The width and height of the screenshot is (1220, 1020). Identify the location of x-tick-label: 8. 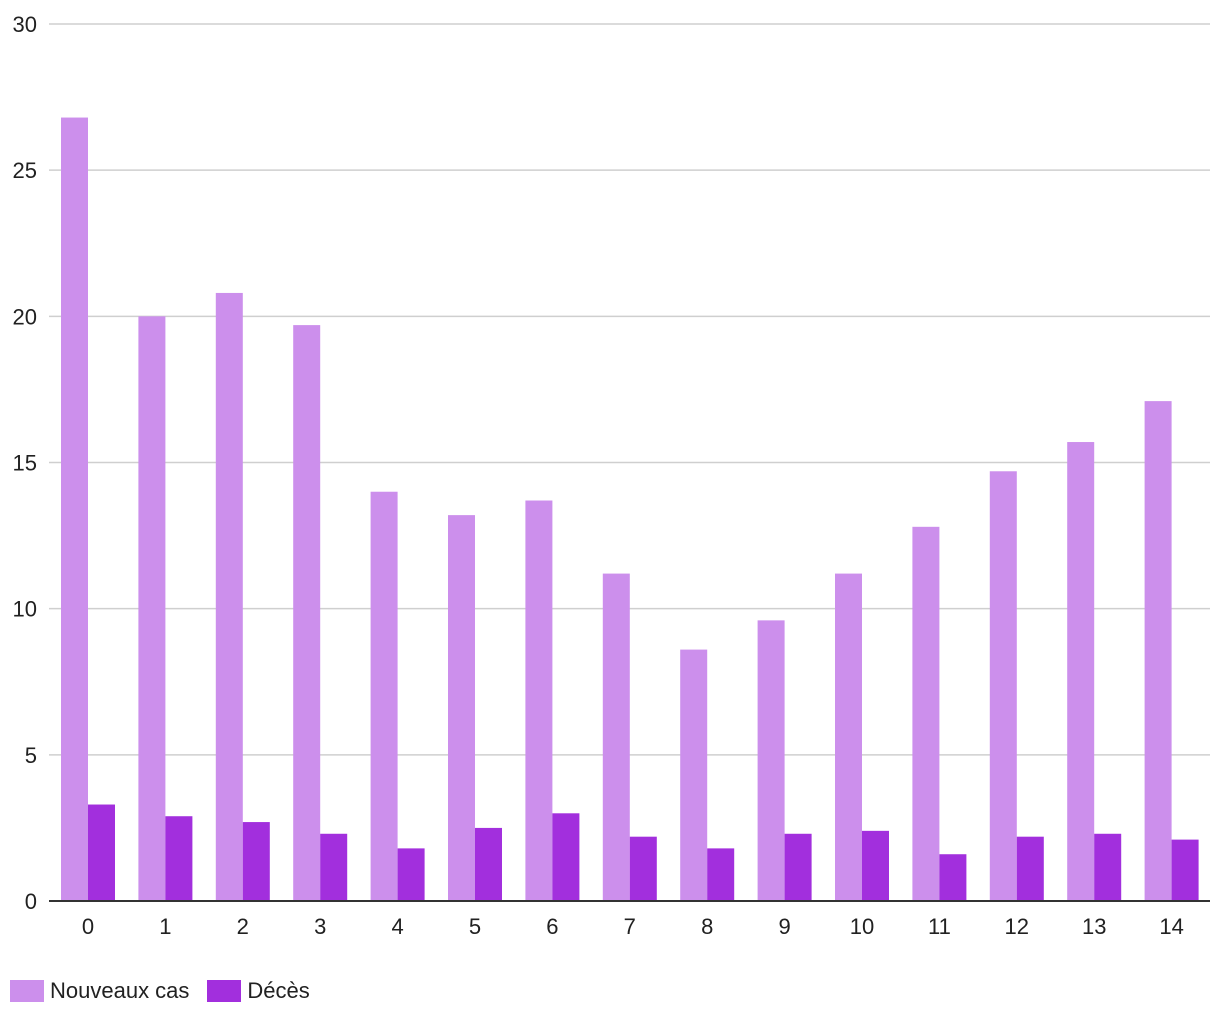
(707, 926).